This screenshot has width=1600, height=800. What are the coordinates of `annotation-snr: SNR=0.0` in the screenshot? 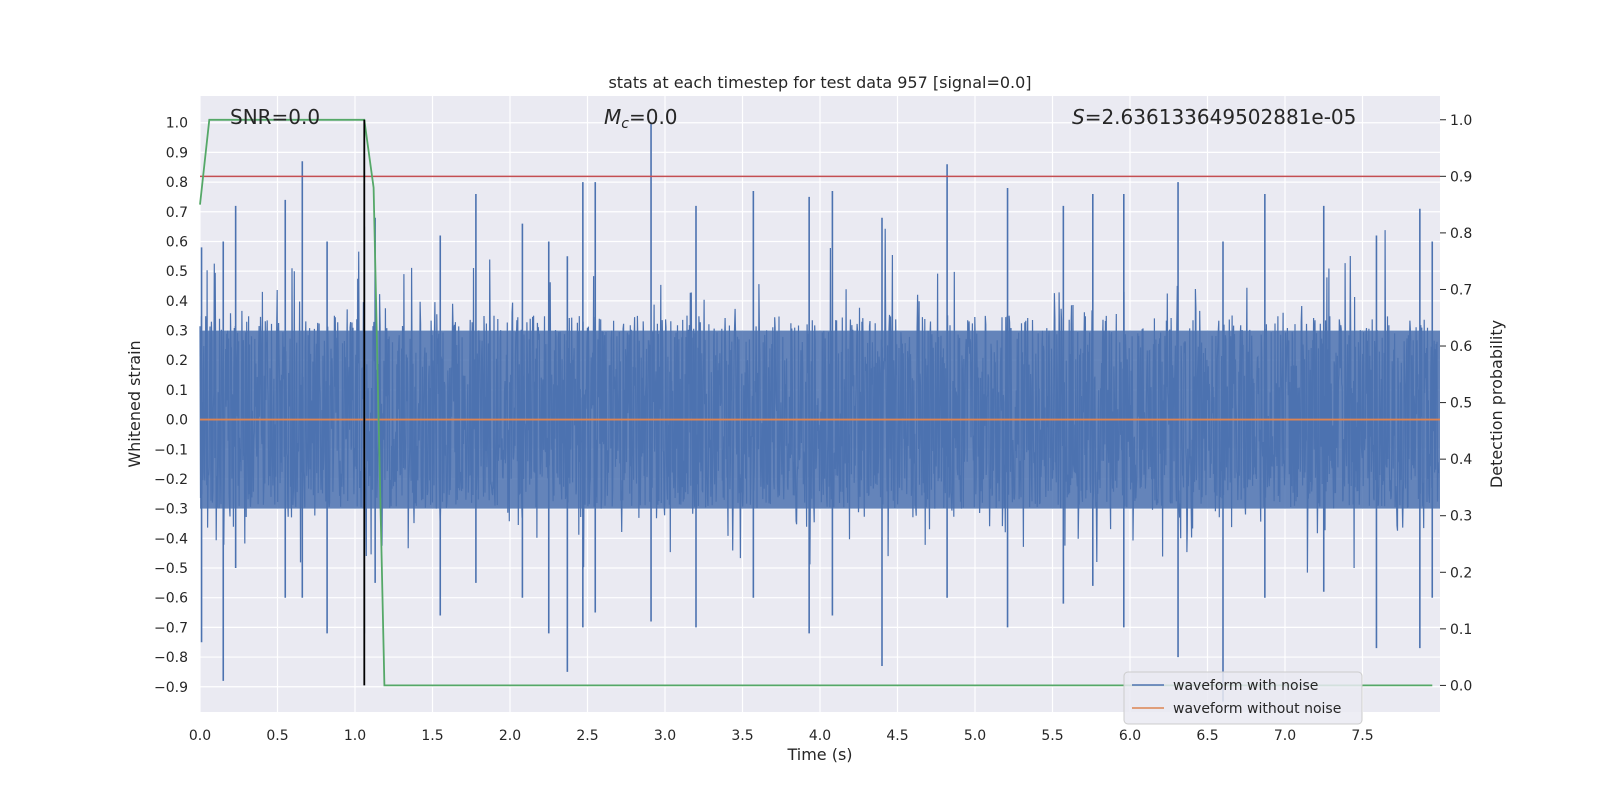 It's located at (275, 117).